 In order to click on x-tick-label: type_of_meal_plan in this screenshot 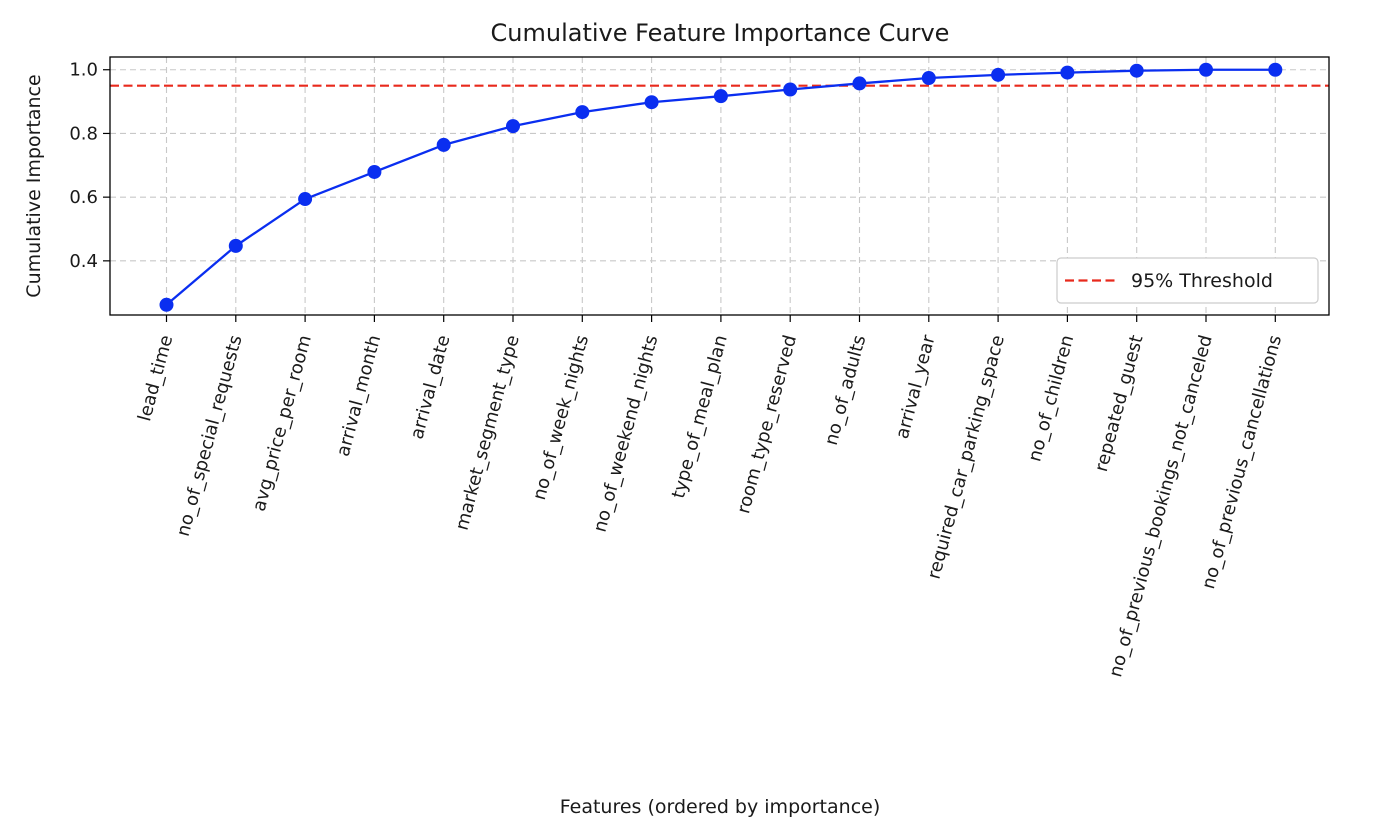, I will do `click(700, 417)`.